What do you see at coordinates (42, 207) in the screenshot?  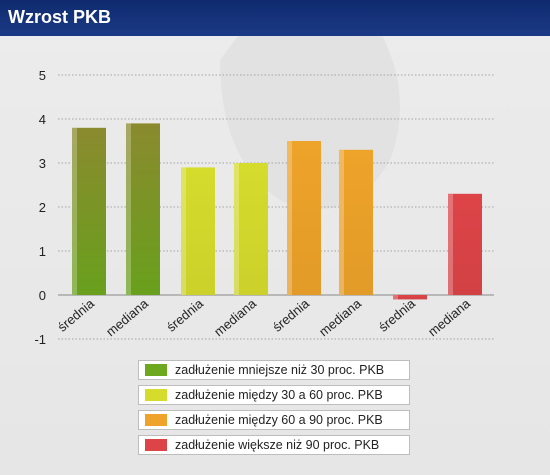 I see `y-tick-label: 2` at bounding box center [42, 207].